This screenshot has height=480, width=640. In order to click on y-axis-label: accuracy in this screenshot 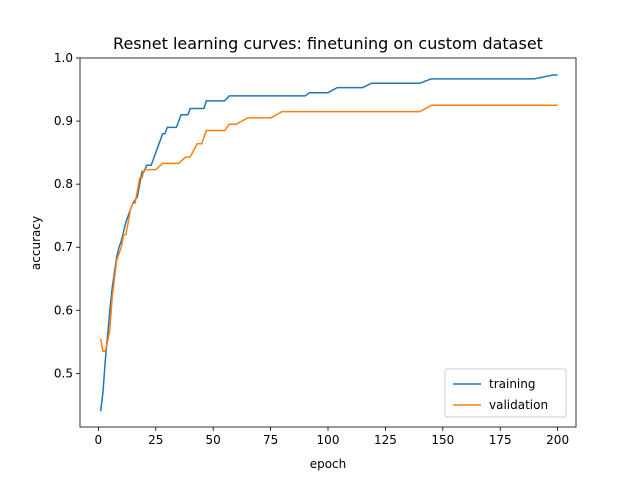, I will do `click(36, 243)`.